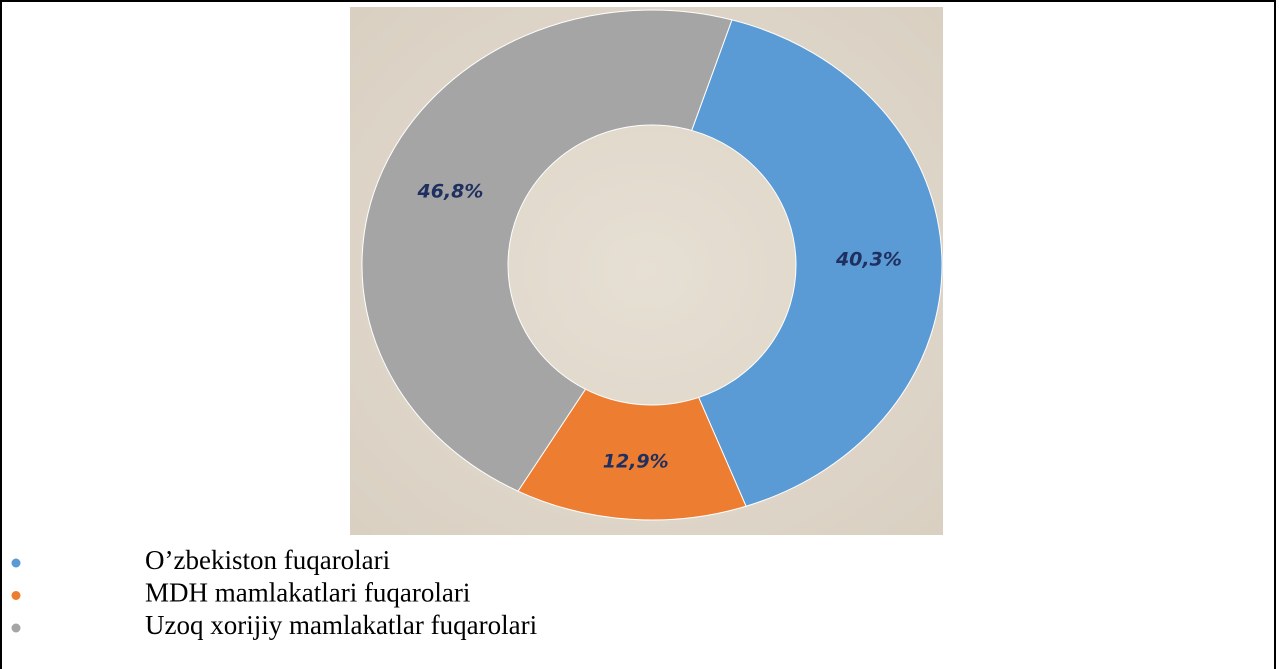  Describe the element at coordinates (450, 191) in the screenshot. I see `value-label: 46,8%` at that location.